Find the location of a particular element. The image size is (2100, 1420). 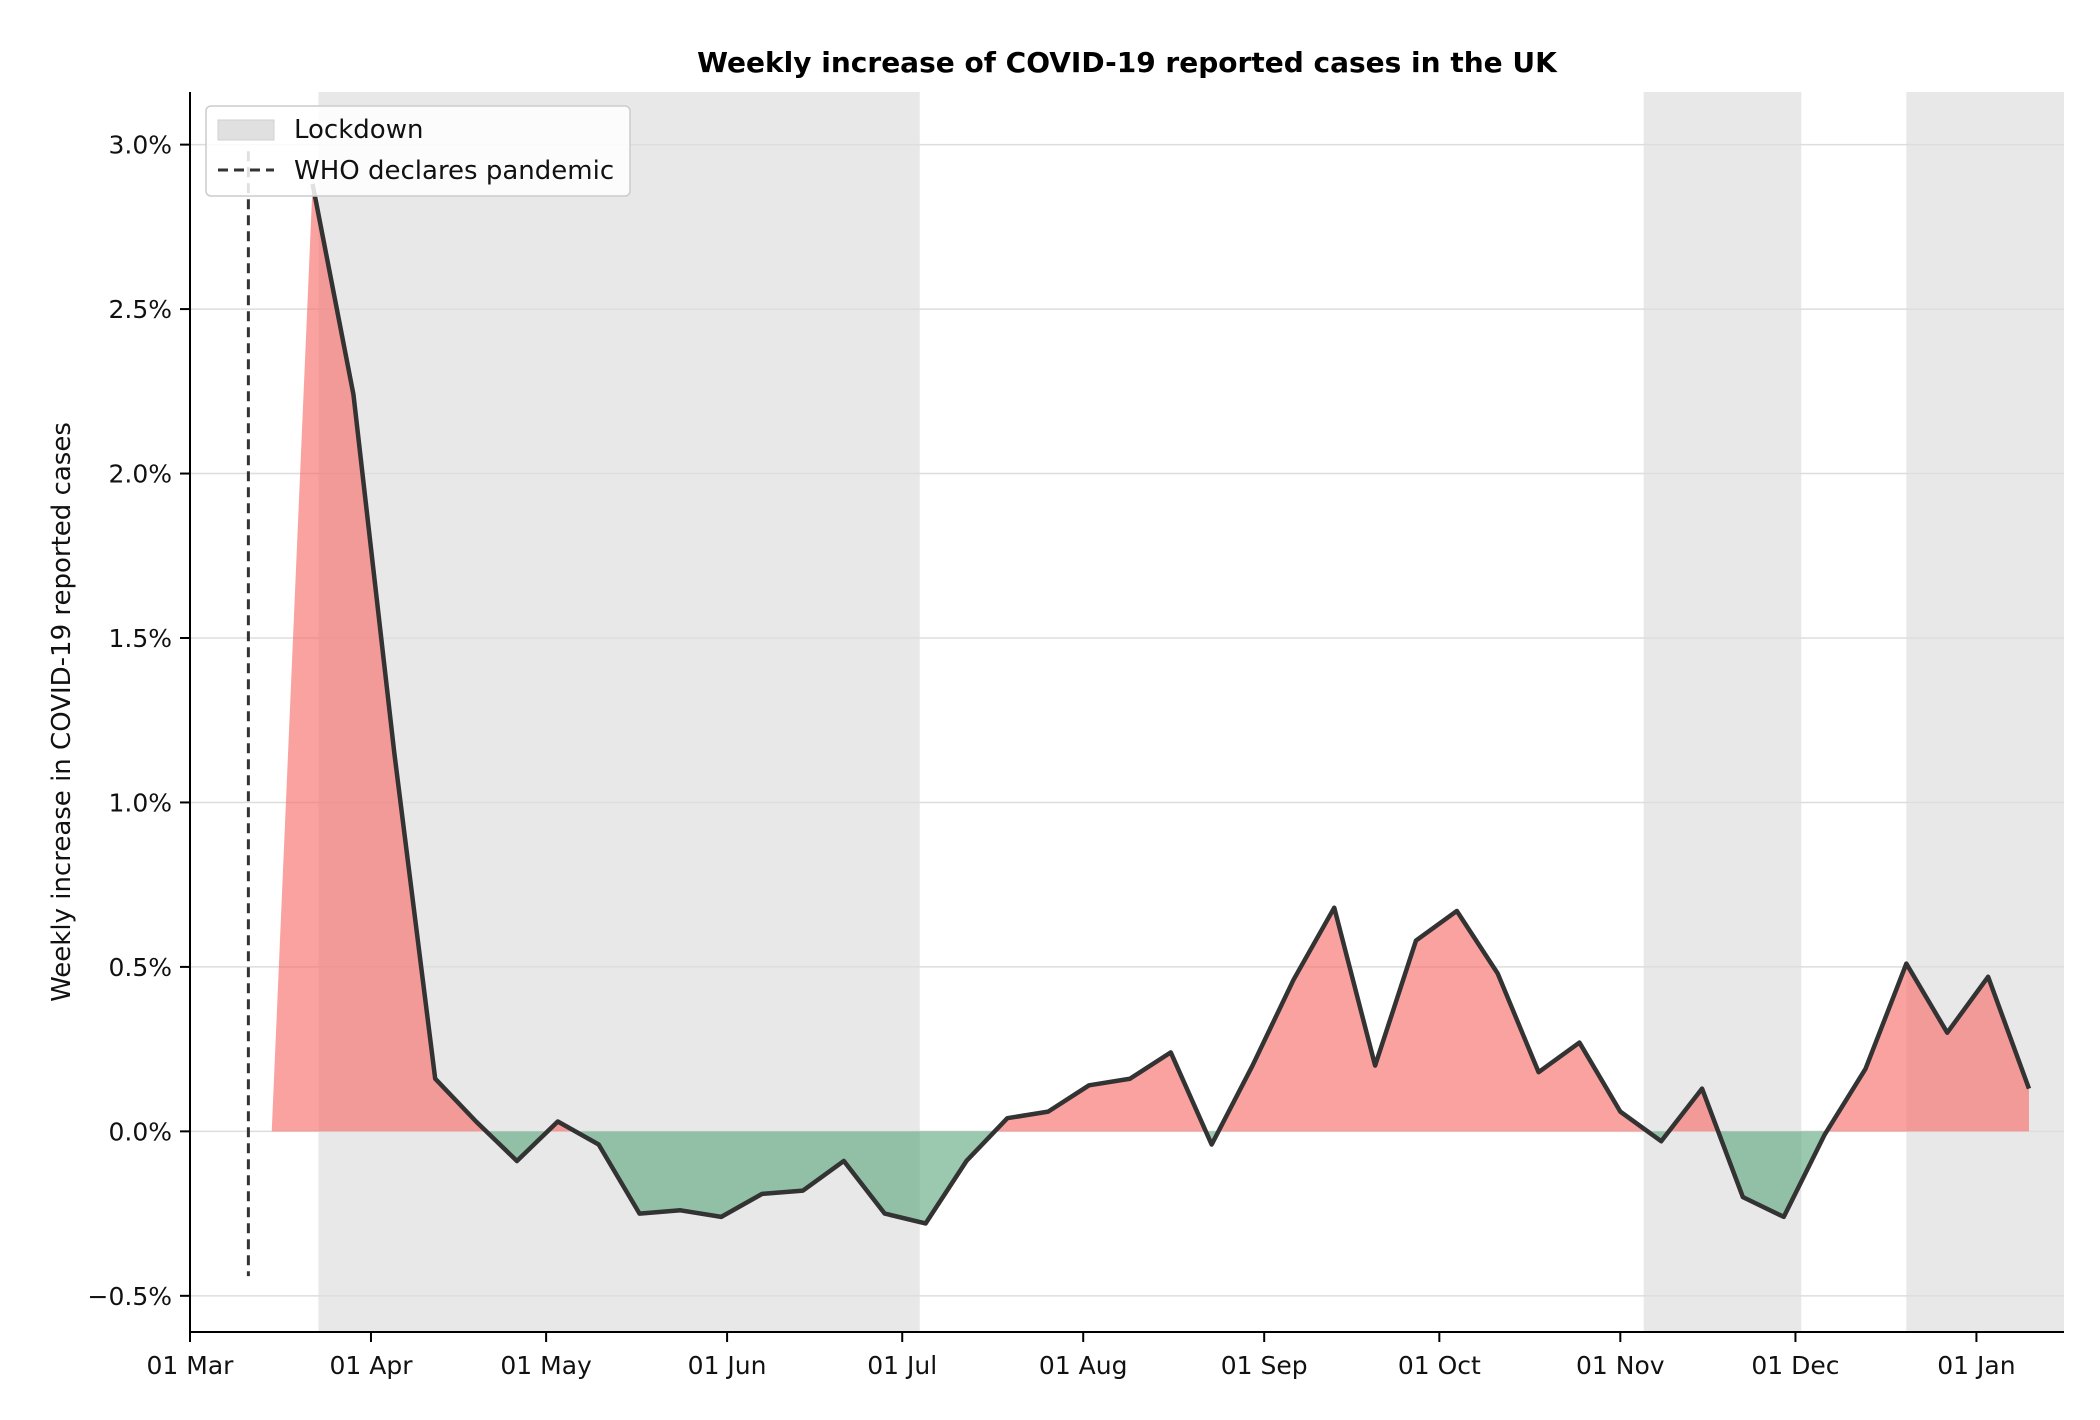

y-tick-label-0: −0.5% is located at coordinates (130, 1296).